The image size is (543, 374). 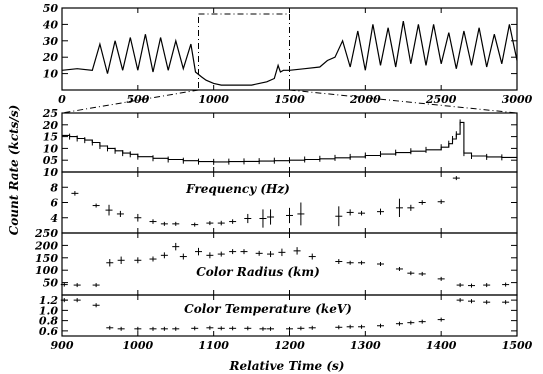 I want to click on overview-xtick-label: 2500, so click(x=441, y=99).